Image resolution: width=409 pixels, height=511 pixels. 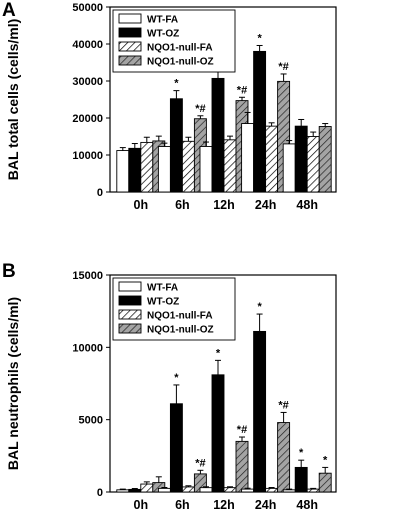 I want to click on y-tick-label: 40000, so click(x=87, y=45).